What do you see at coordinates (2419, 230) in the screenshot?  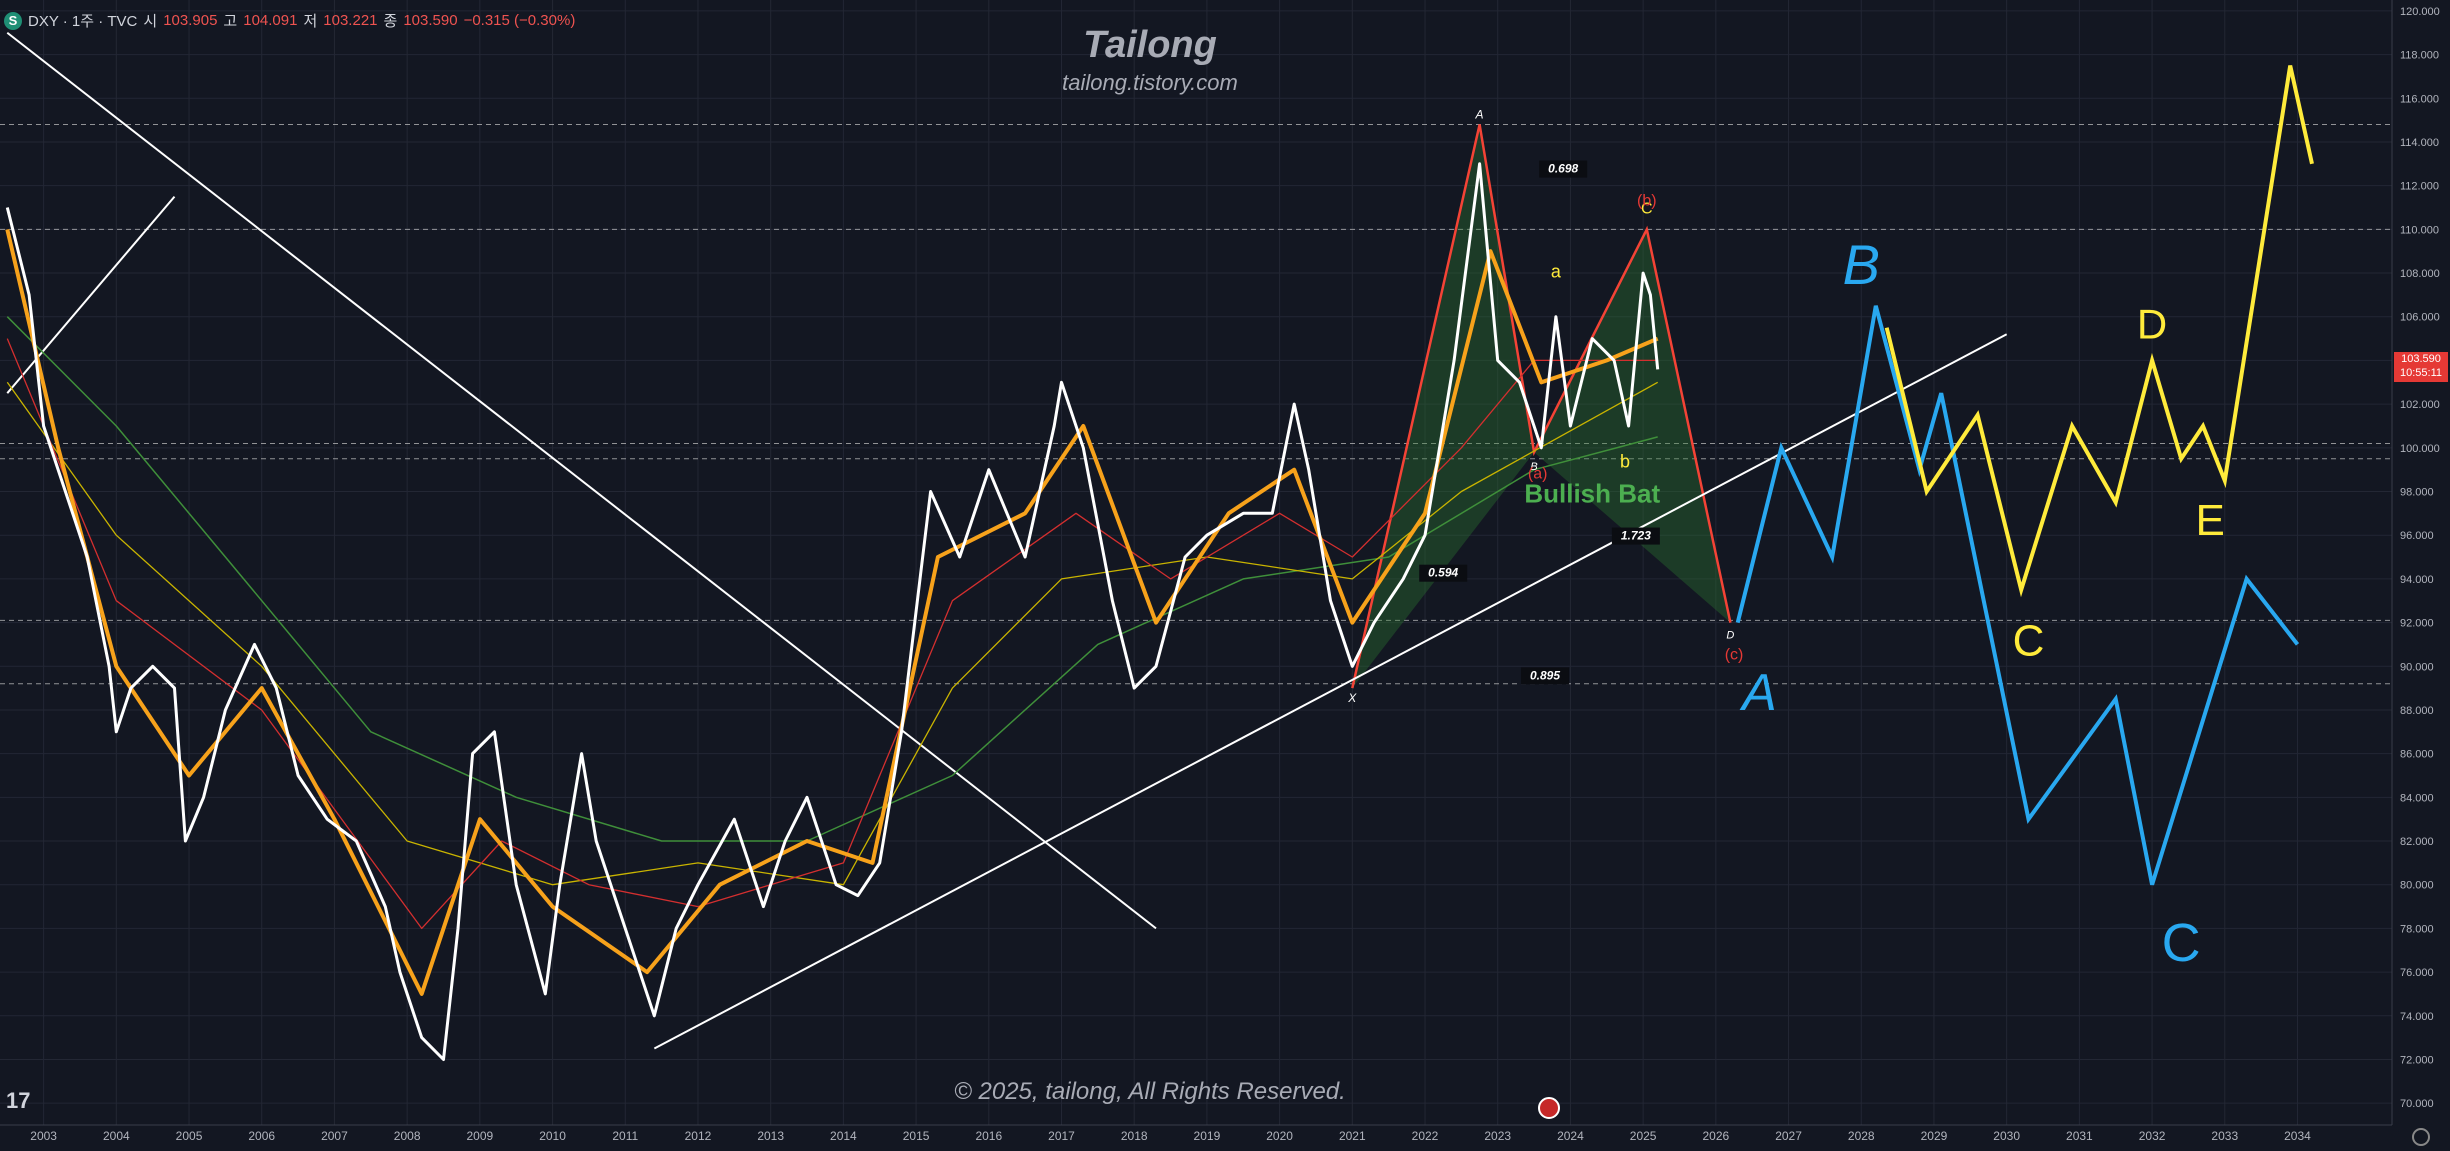 I see `price-tick-label: 110.000` at bounding box center [2419, 230].